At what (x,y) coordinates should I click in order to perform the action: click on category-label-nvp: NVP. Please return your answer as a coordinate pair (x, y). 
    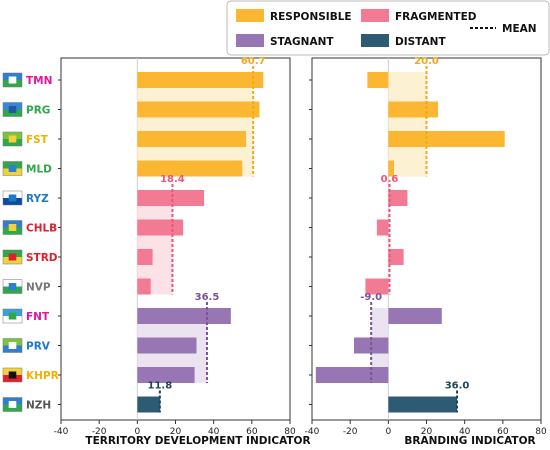
    Looking at the image, I should click on (38, 288).